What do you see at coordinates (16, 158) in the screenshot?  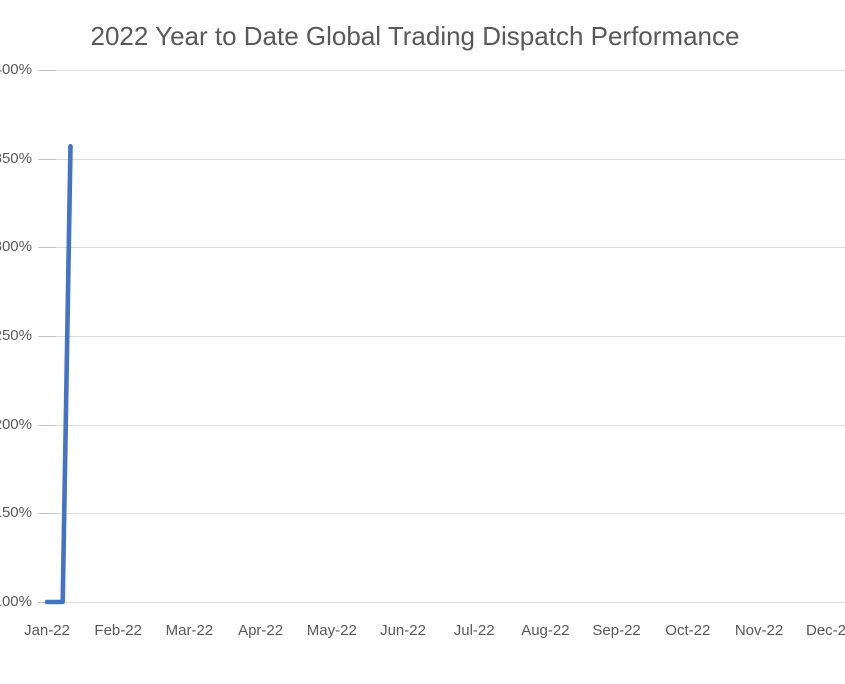 I see `y-tick-label: 350%` at bounding box center [16, 158].